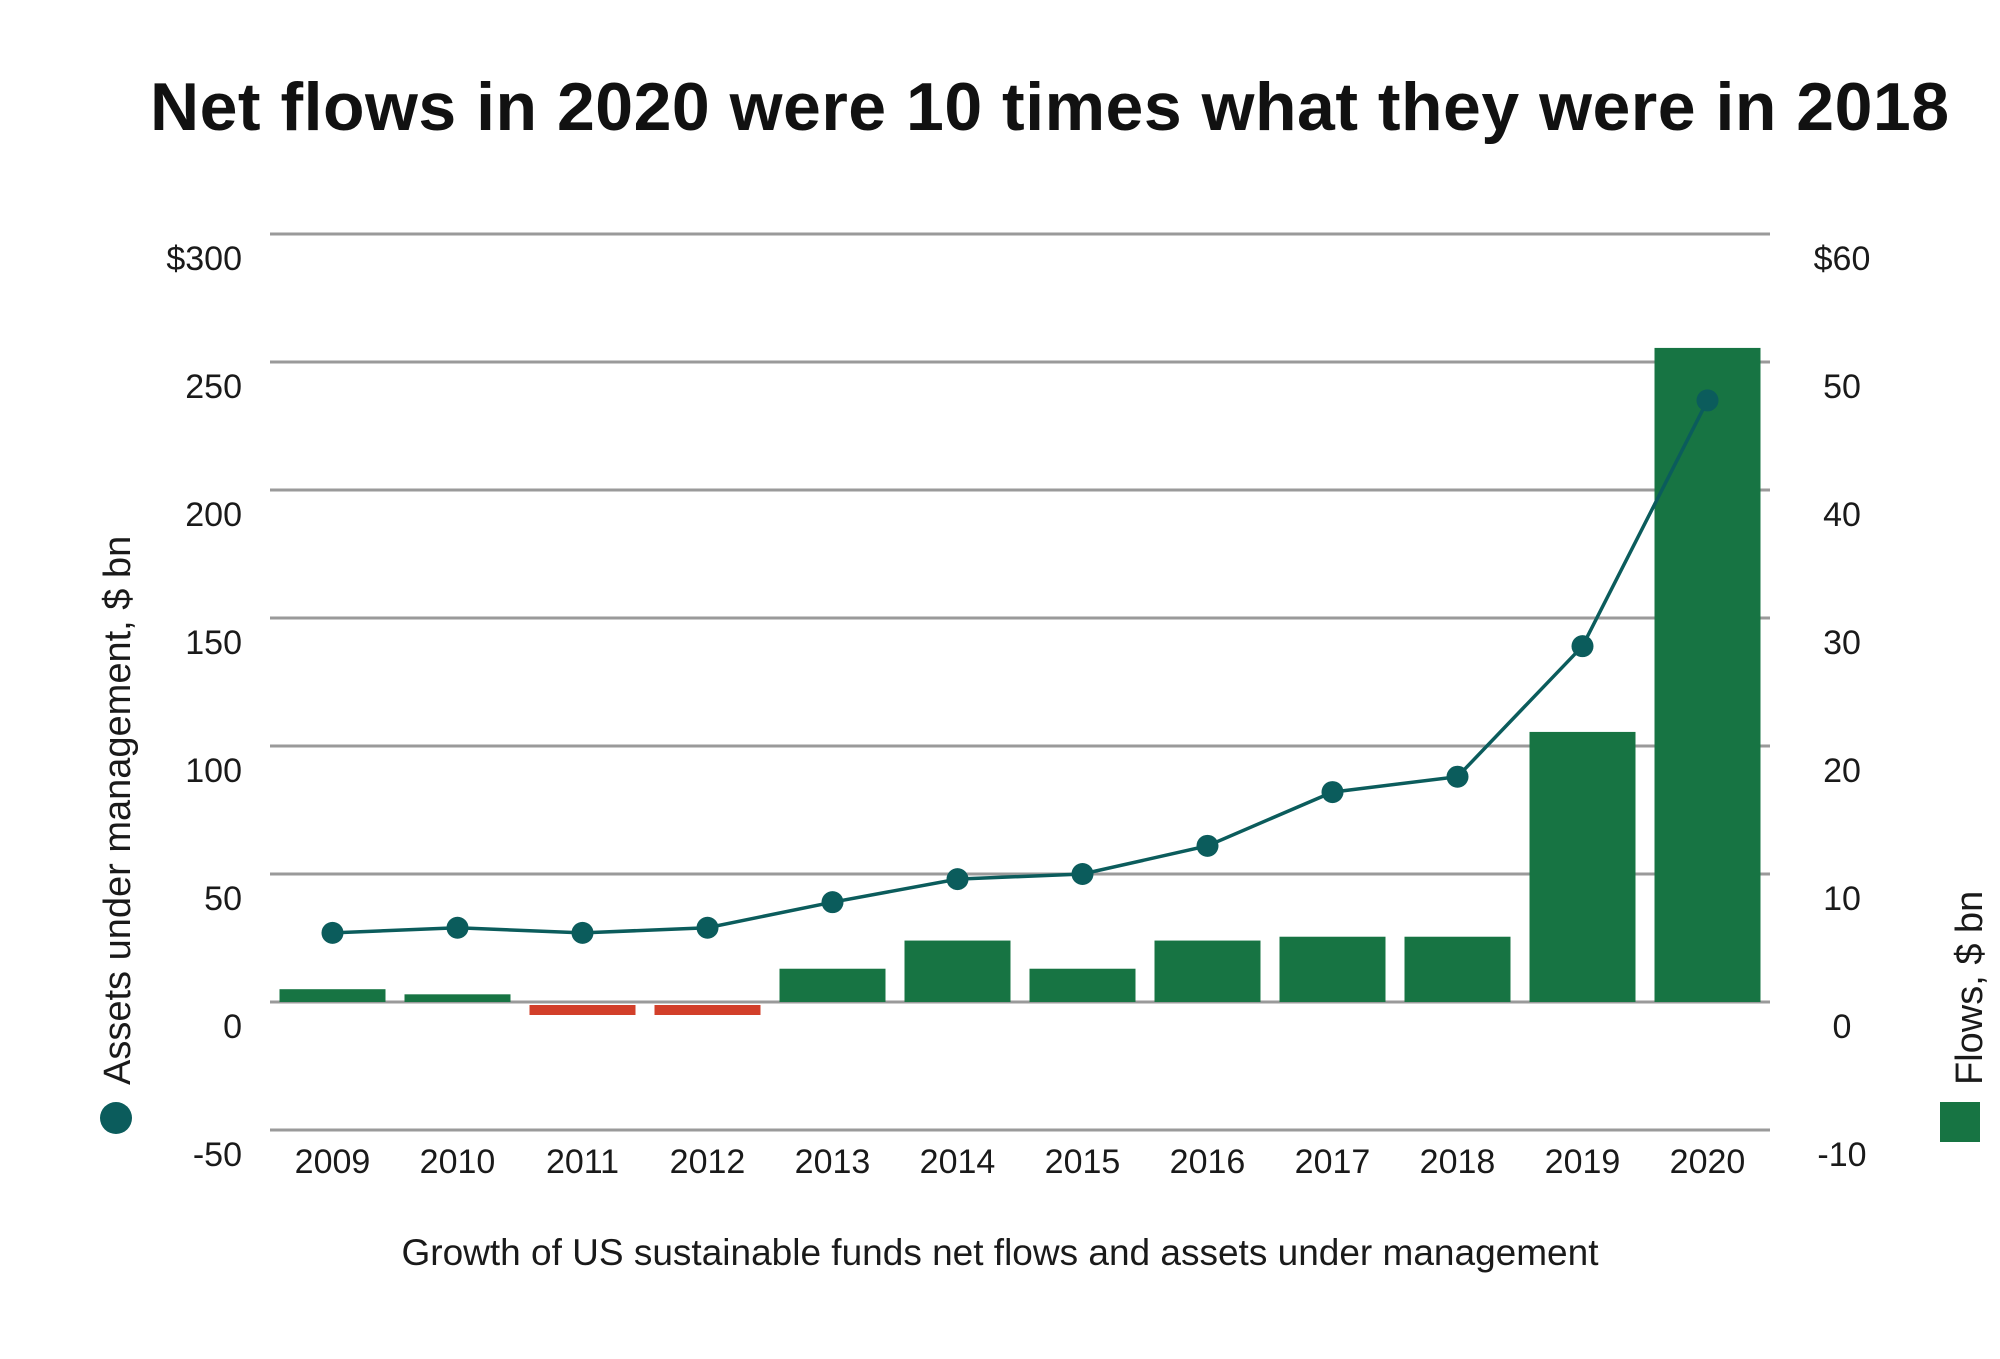  Describe the element at coordinates (1970, 988) in the screenshot. I see `right-axis-title: Flows, $ bn` at that location.